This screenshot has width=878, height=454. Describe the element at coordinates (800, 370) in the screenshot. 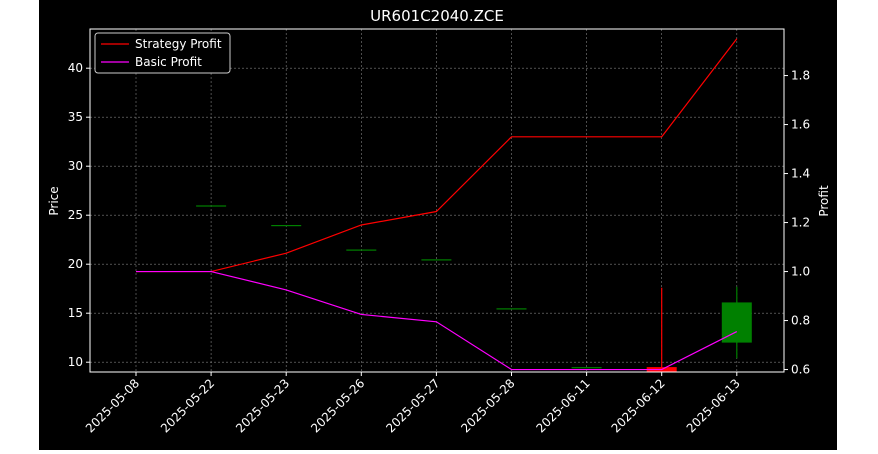

I see `y-right-tick-label: 0.6` at that location.